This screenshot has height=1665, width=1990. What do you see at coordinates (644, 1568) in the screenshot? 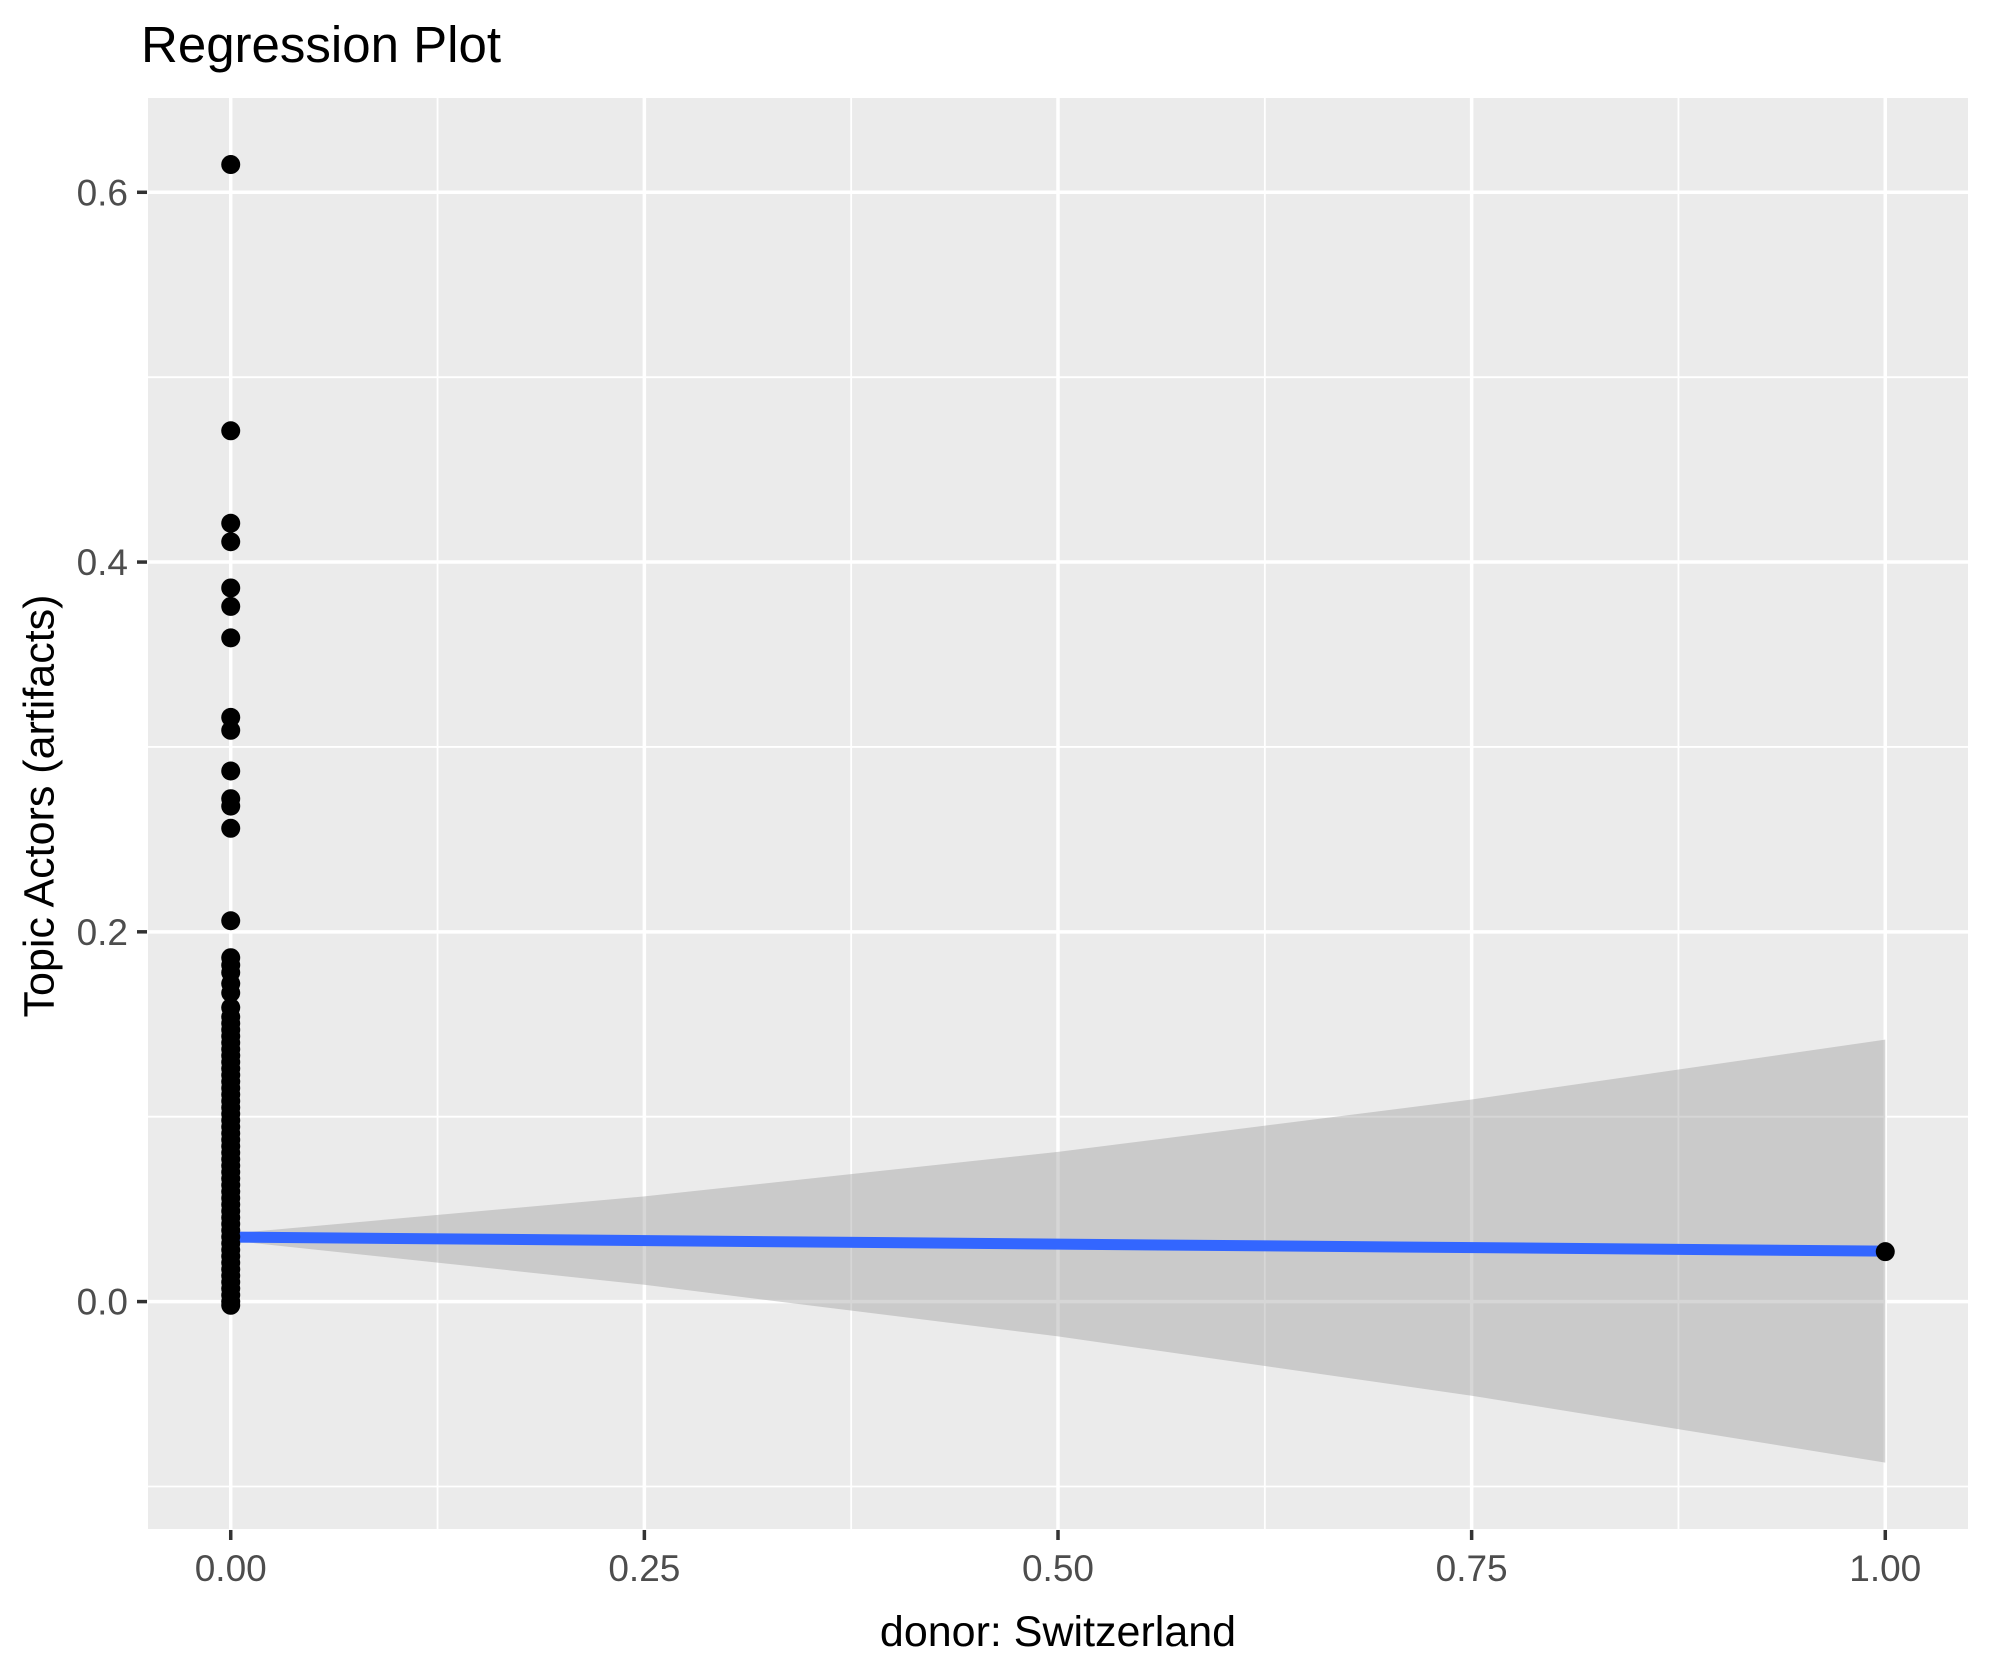
I see `x-tick-label: 0.25` at bounding box center [644, 1568].